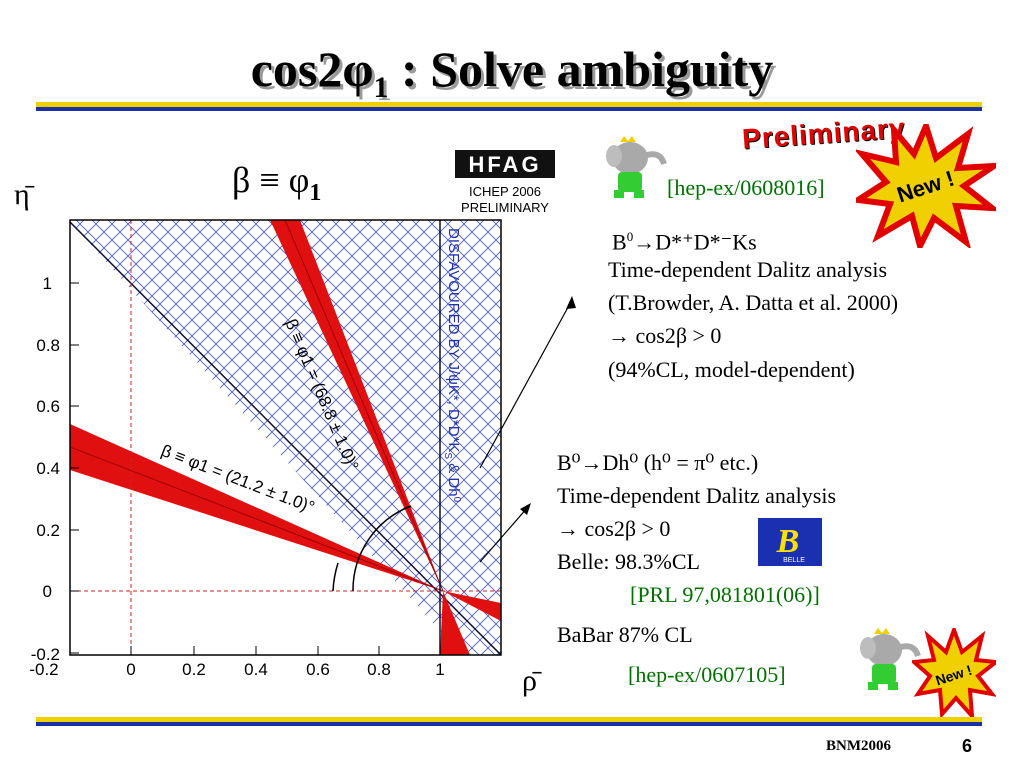 The image size is (1024, 768). What do you see at coordinates (625, 634) in the screenshot?
I see `block2-babar-cl: BaBar 87% CL` at bounding box center [625, 634].